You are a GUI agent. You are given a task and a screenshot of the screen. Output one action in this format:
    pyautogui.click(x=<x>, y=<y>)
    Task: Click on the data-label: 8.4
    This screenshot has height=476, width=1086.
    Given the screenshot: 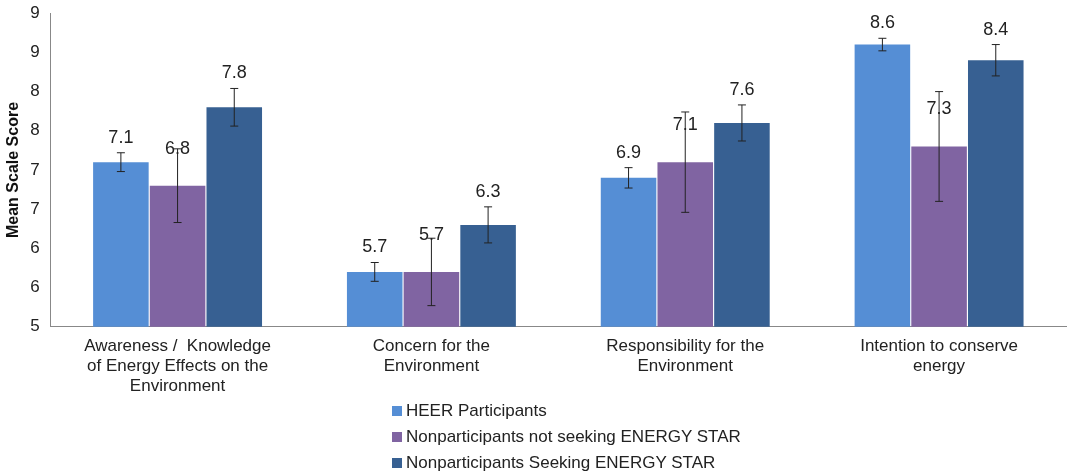 What is the action you would take?
    pyautogui.click(x=996, y=28)
    